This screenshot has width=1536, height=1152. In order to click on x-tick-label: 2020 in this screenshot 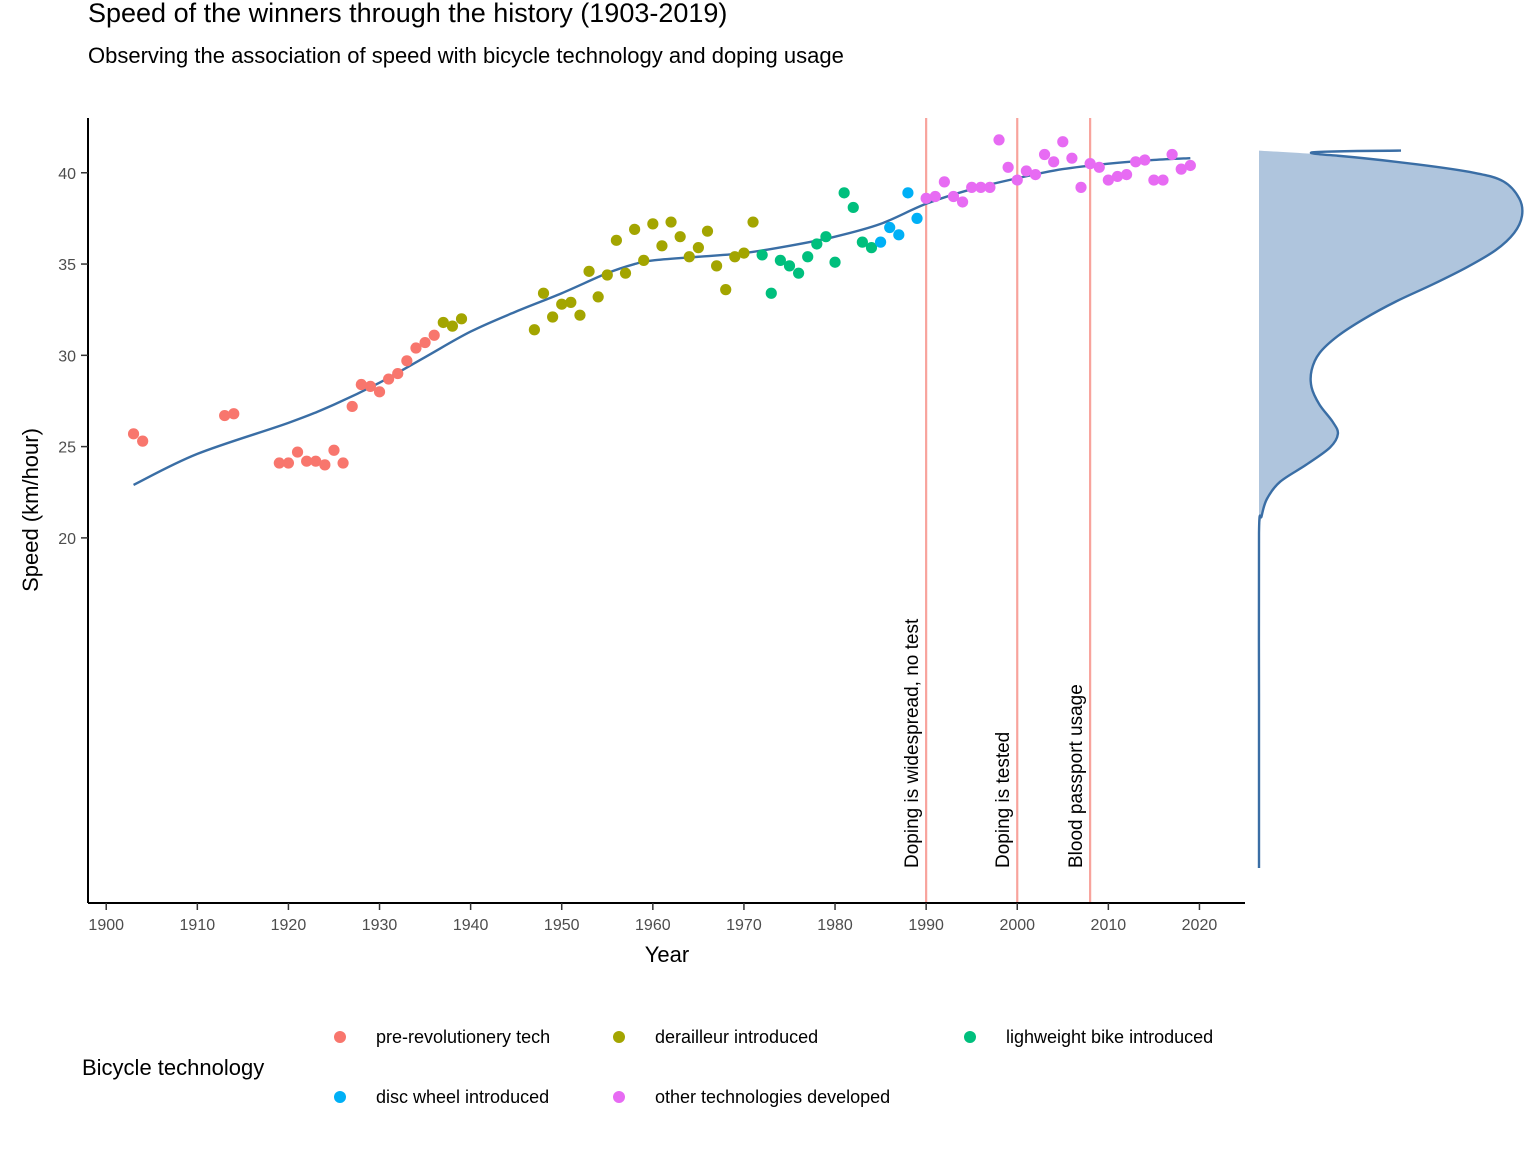, I will do `click(1200, 925)`.